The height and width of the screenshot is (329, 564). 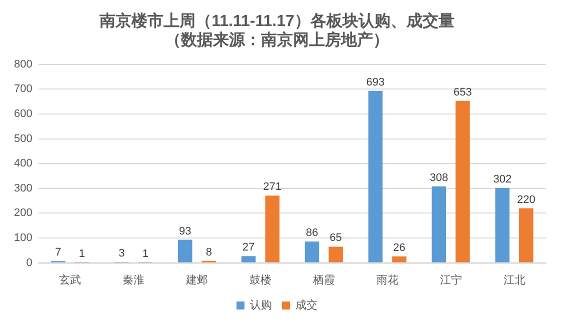 I want to click on chart-subtitle: （数据来源：南京网上房地产）, so click(x=277, y=40).